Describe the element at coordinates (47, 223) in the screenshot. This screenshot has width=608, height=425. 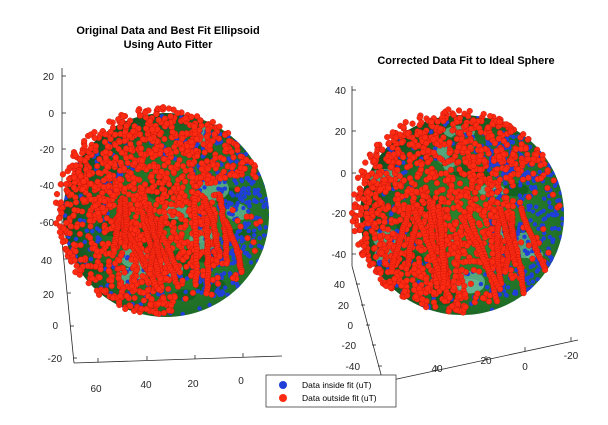
I see `left-z-tick-label: -60` at that location.